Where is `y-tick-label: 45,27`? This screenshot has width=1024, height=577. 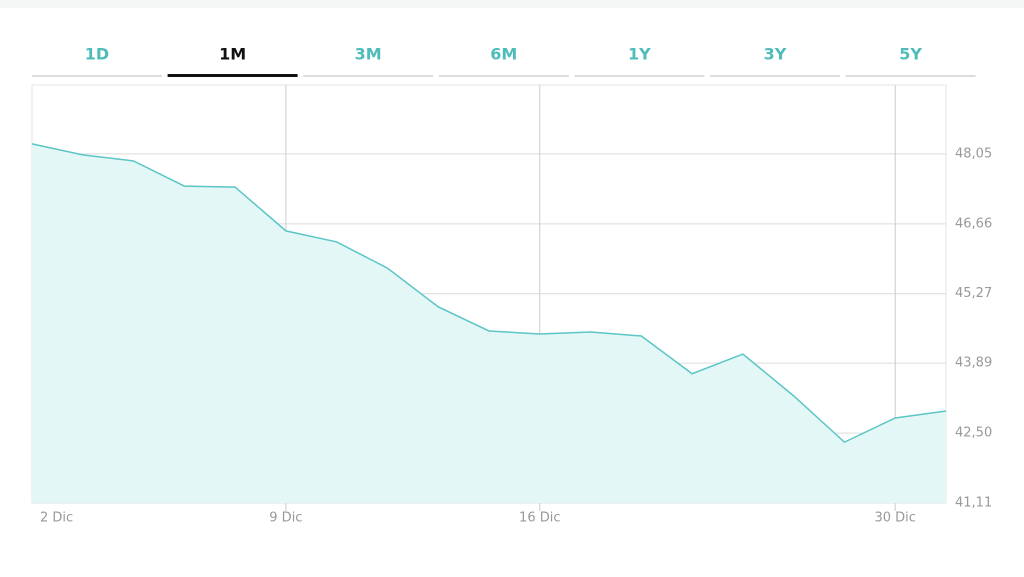
y-tick-label: 45,27 is located at coordinates (973, 293).